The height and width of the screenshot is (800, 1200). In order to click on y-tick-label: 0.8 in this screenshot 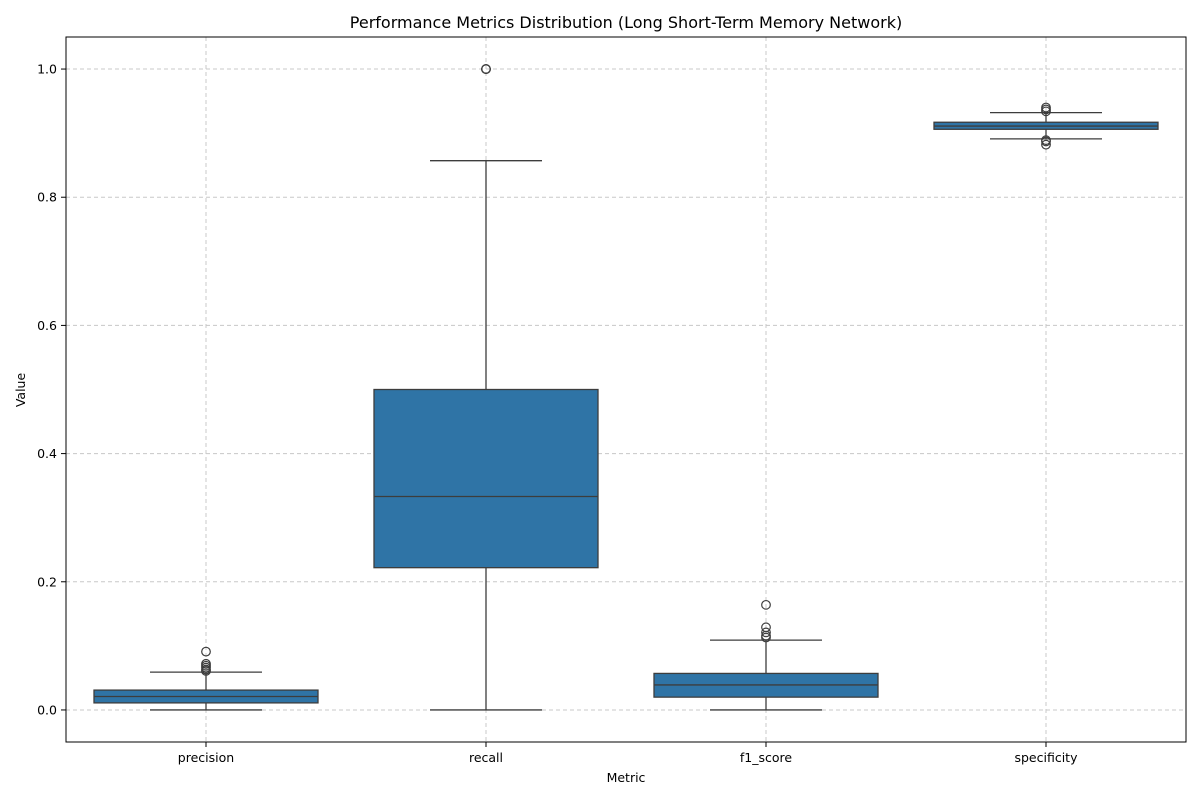, I will do `click(47, 197)`.